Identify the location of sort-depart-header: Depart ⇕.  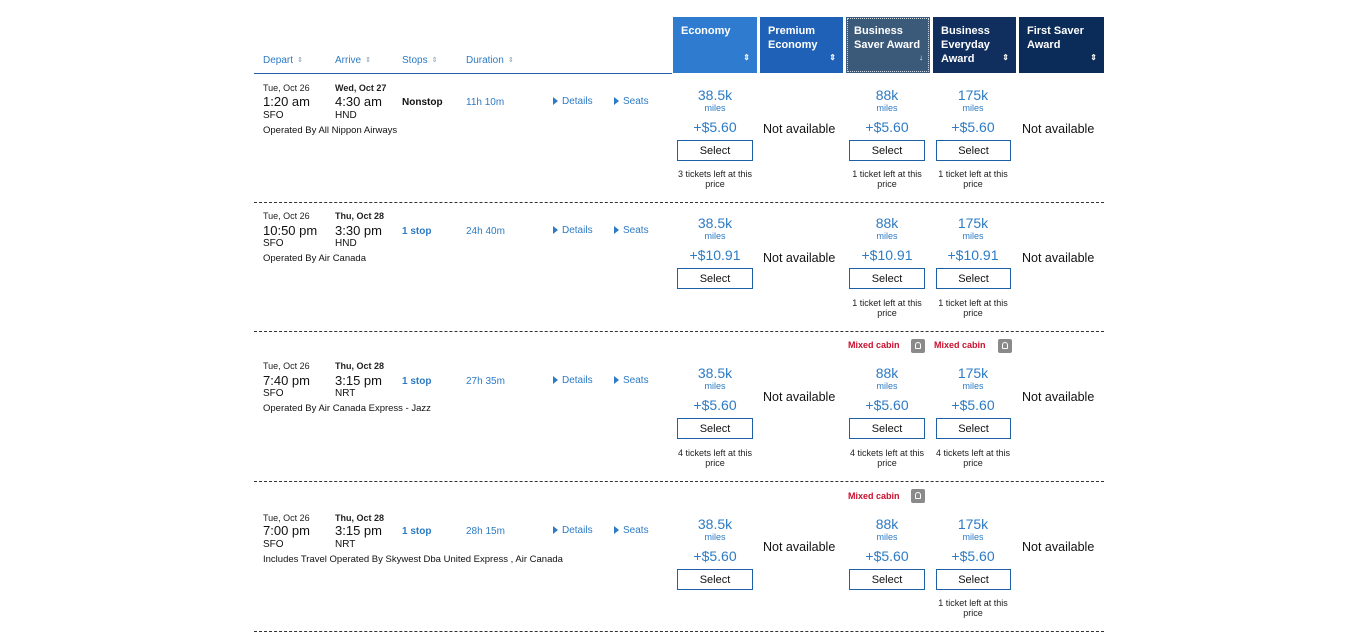
(283, 60).